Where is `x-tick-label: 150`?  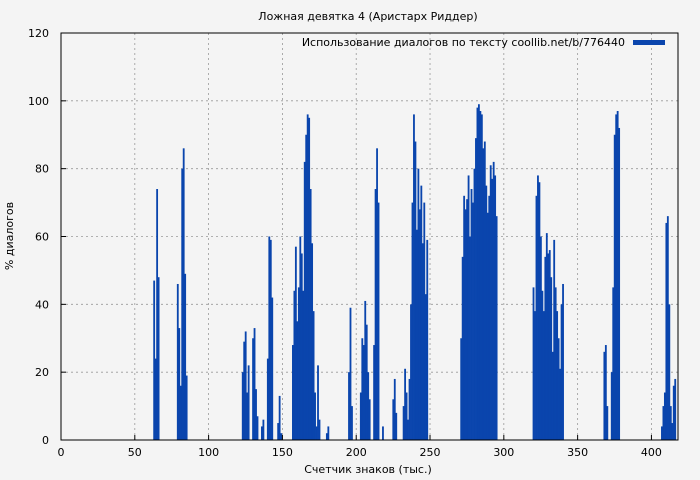
x-tick-label: 150 is located at coordinates (282, 452).